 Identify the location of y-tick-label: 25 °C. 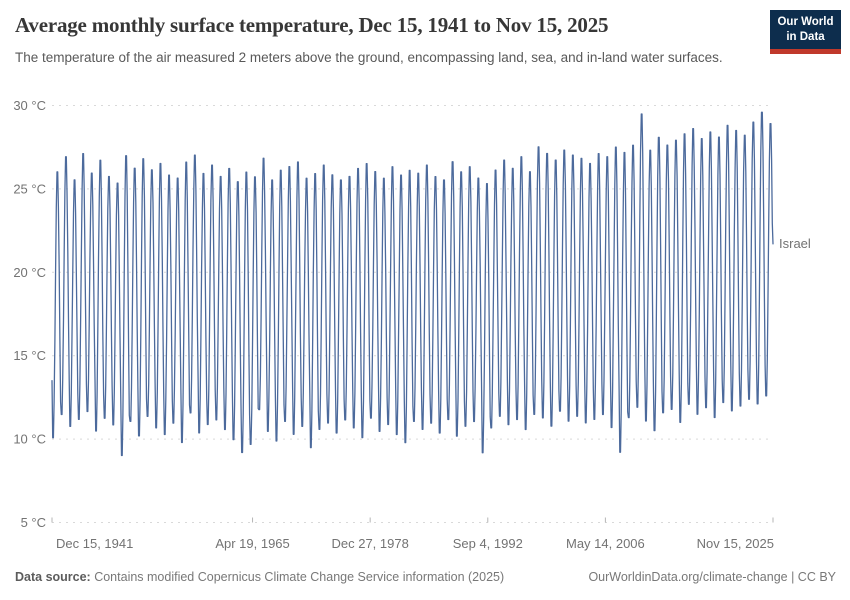
(29, 188).